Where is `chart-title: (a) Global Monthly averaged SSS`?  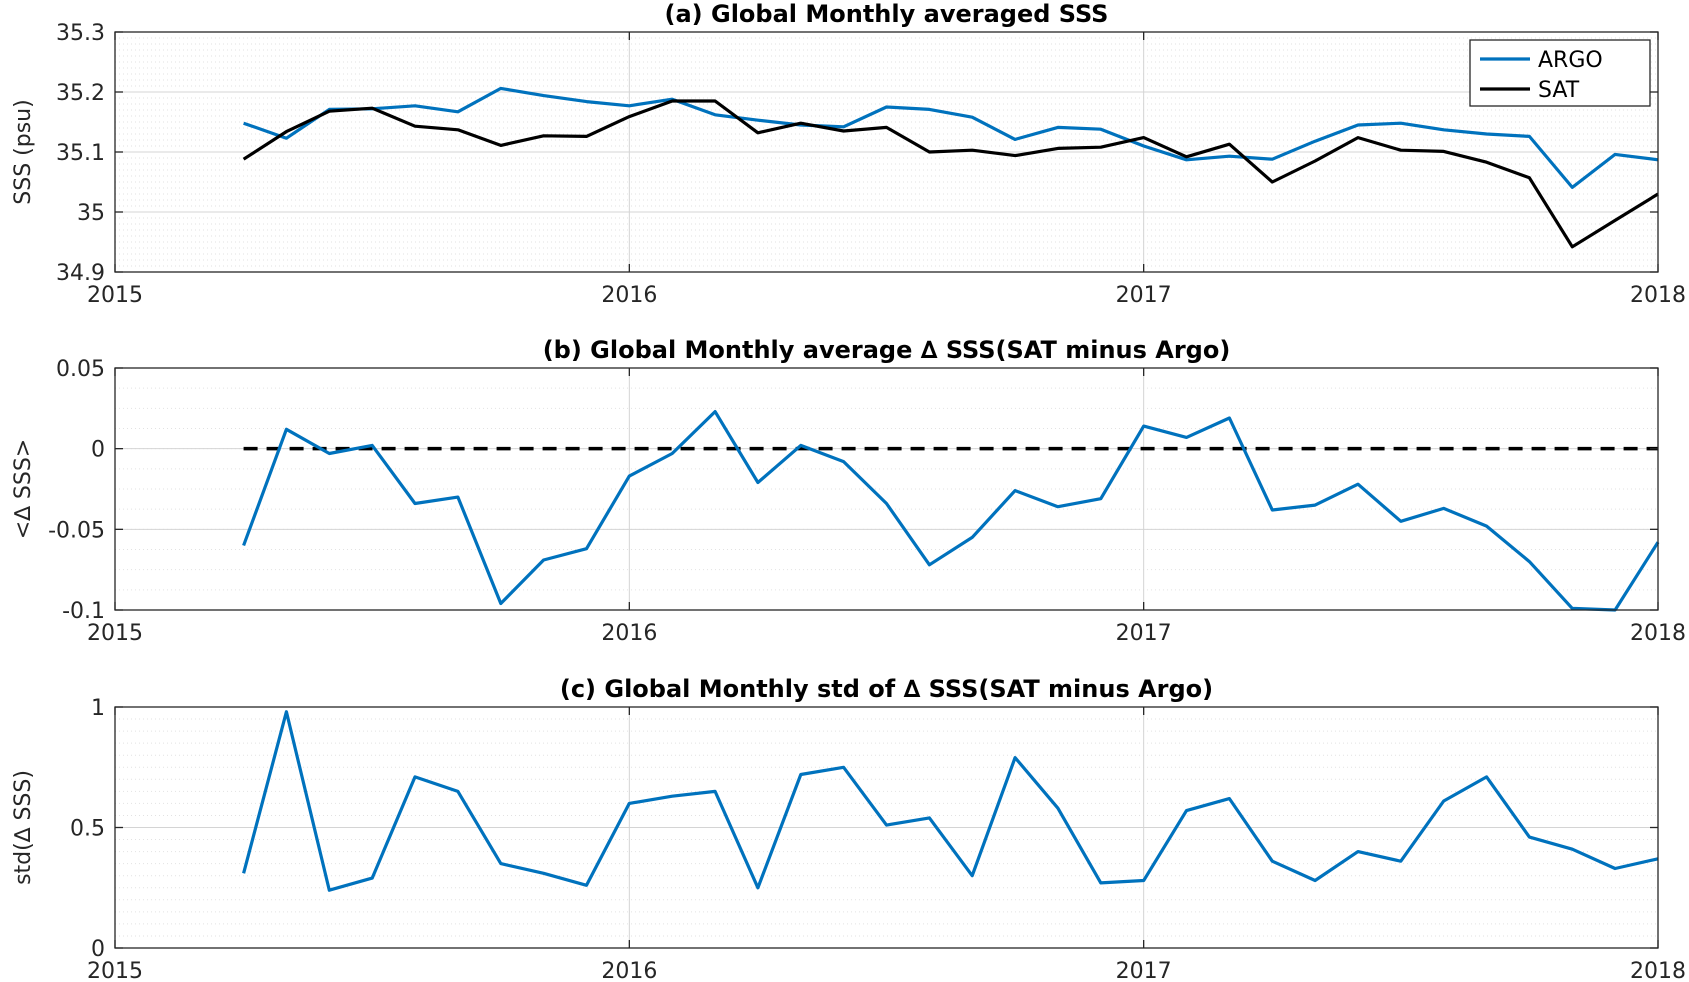
chart-title: (a) Global Monthly averaged SSS is located at coordinates (887, 14).